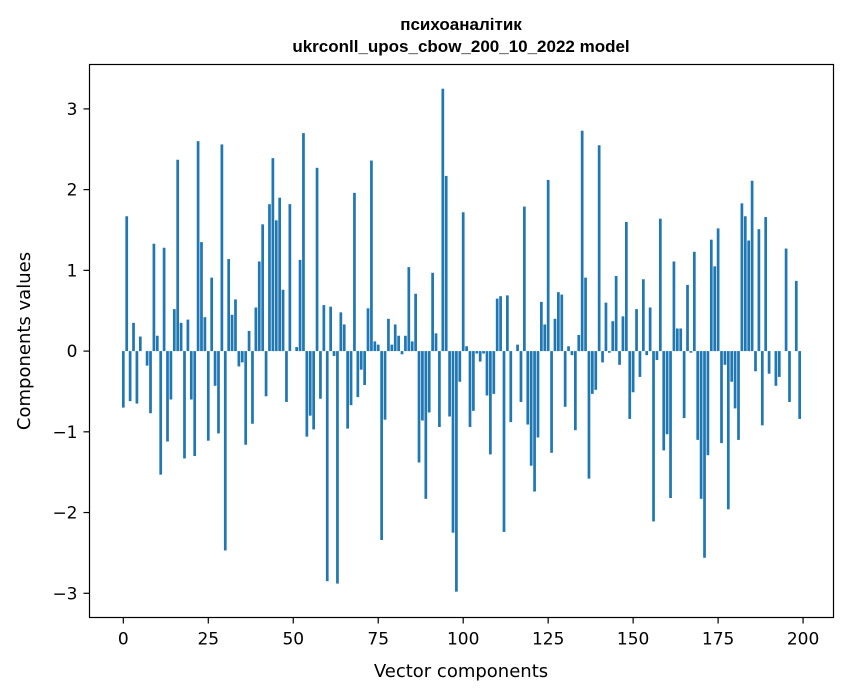 This screenshot has width=847, height=696. Describe the element at coordinates (64, 433) in the screenshot. I see `y-tick-label: −1` at that location.